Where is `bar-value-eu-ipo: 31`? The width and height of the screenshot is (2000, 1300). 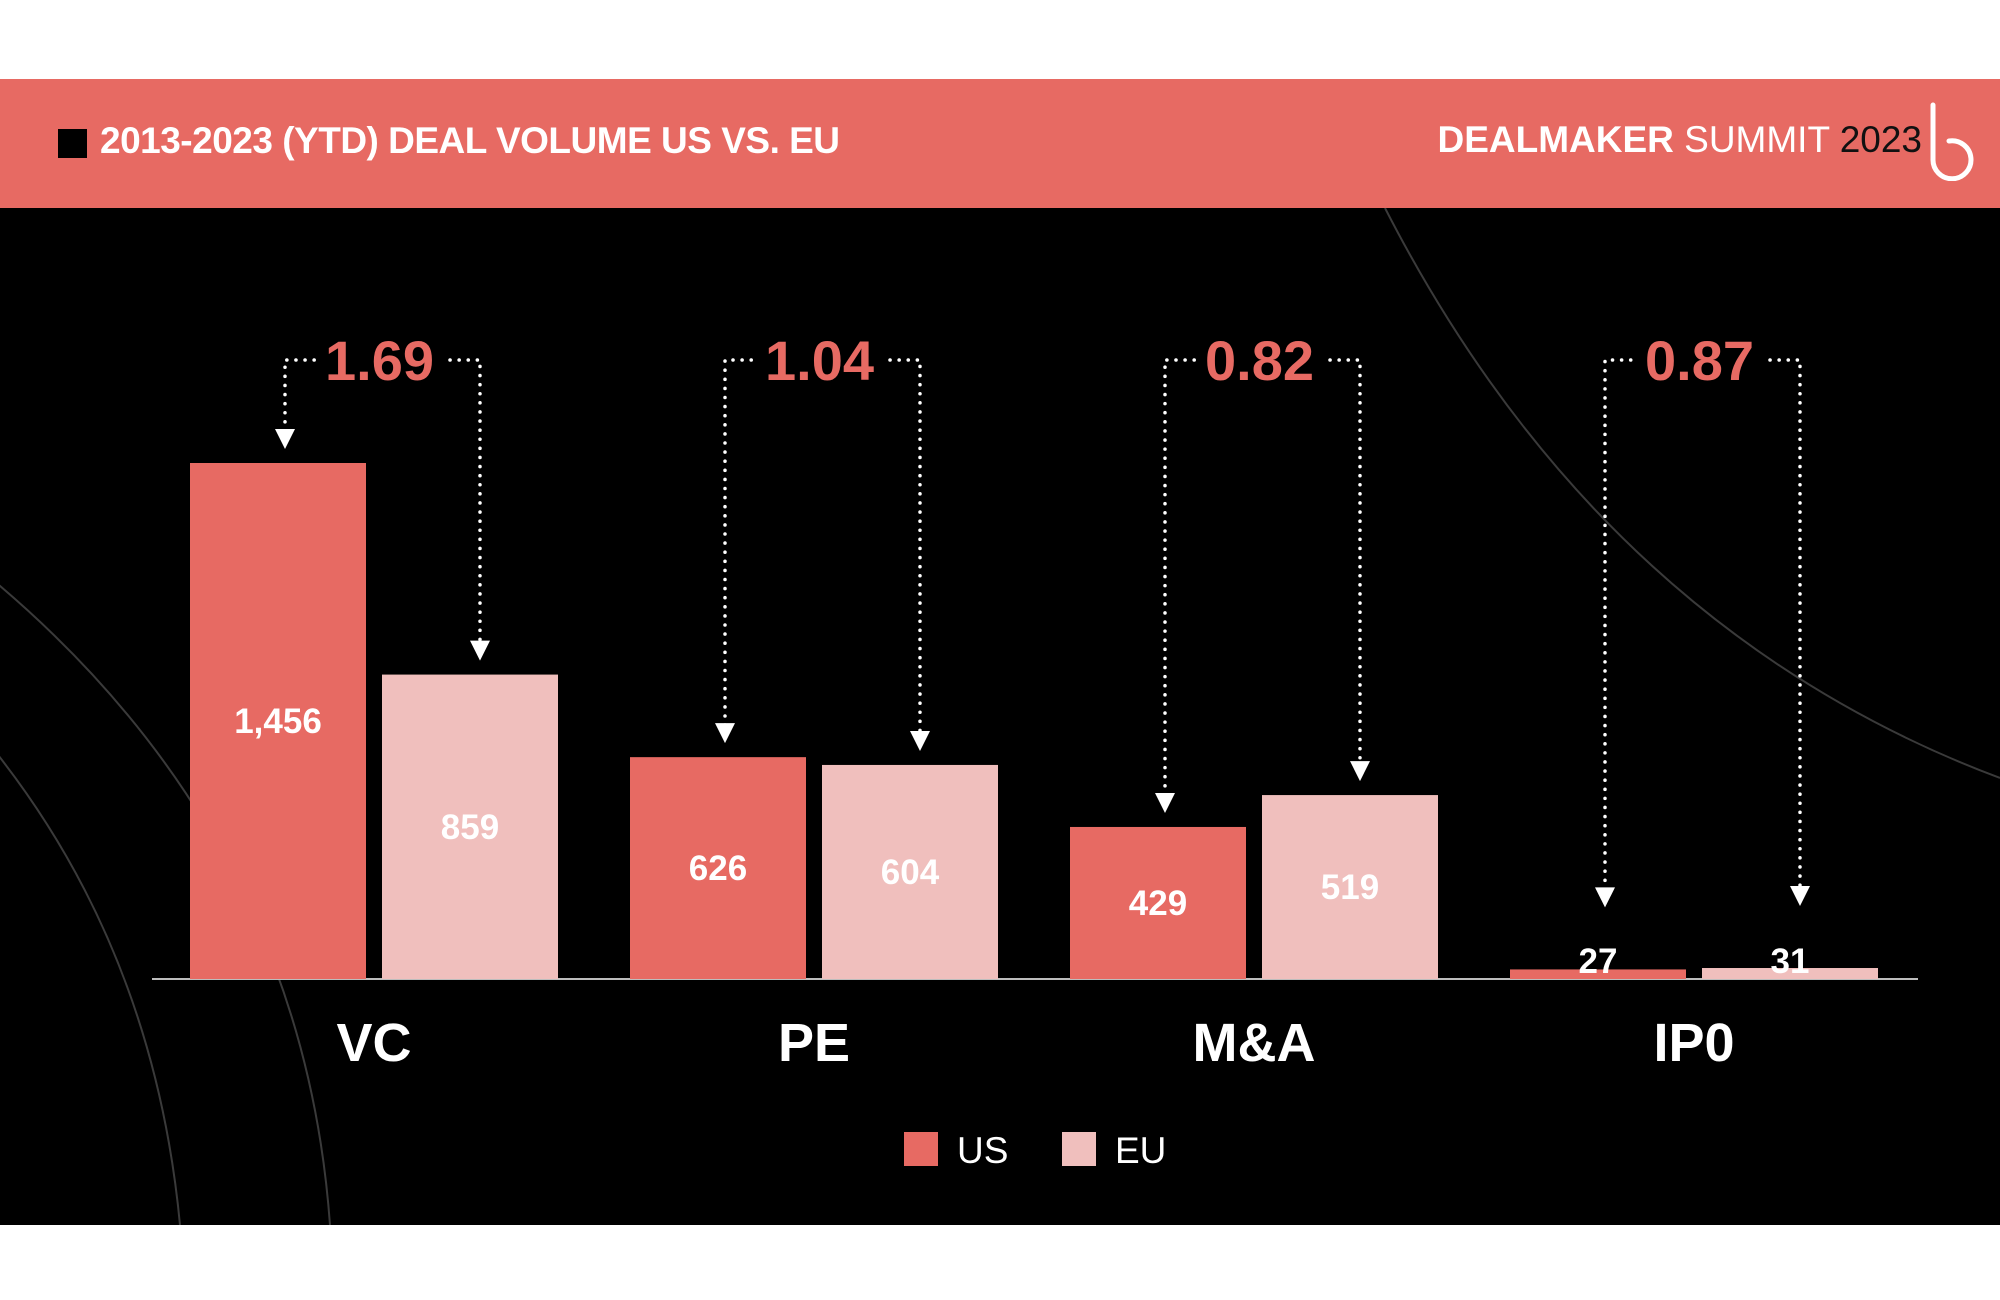
bar-value-eu-ipo: 31 is located at coordinates (1790, 961).